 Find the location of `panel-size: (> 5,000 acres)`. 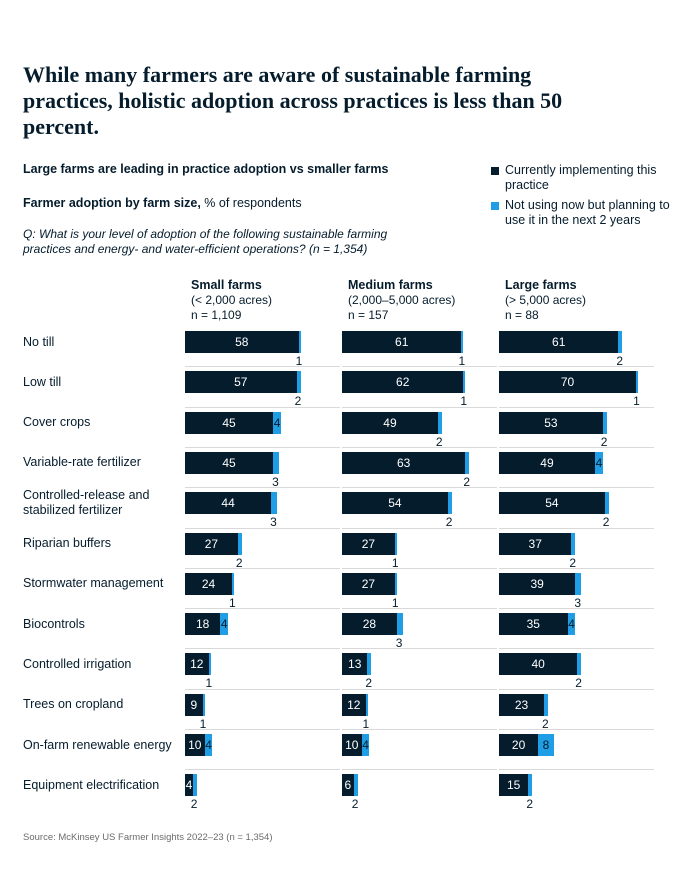

panel-size: (> 5,000 acres) is located at coordinates (546, 300).